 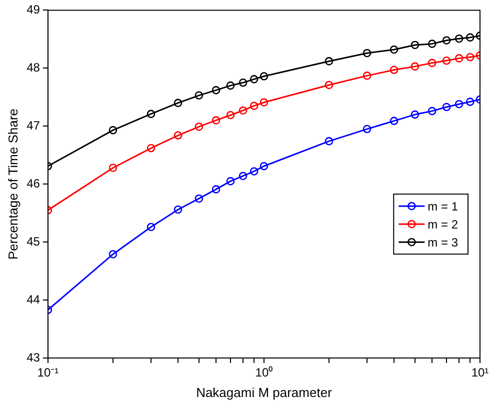 What do you see at coordinates (264, 373) in the screenshot?
I see `x-tick-label: 10⁰` at bounding box center [264, 373].